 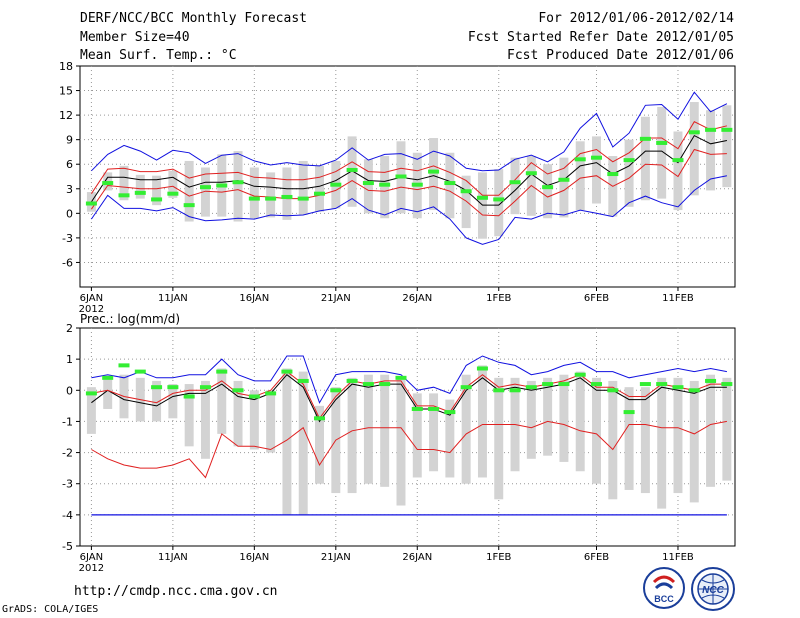 What do you see at coordinates (130, 319) in the screenshot?
I see `panel-title: Prec.: log(mm/d)` at bounding box center [130, 319].